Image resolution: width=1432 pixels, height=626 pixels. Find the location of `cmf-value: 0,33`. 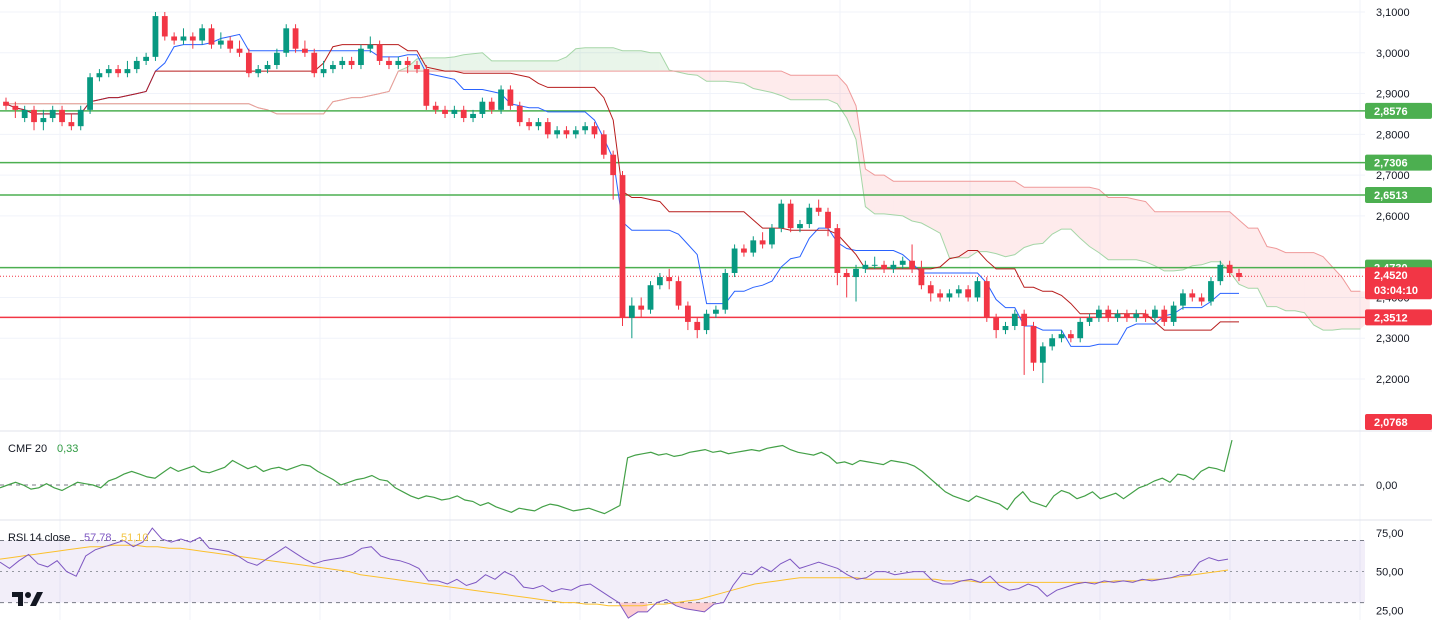

cmf-value: 0,33 is located at coordinates (67, 449).